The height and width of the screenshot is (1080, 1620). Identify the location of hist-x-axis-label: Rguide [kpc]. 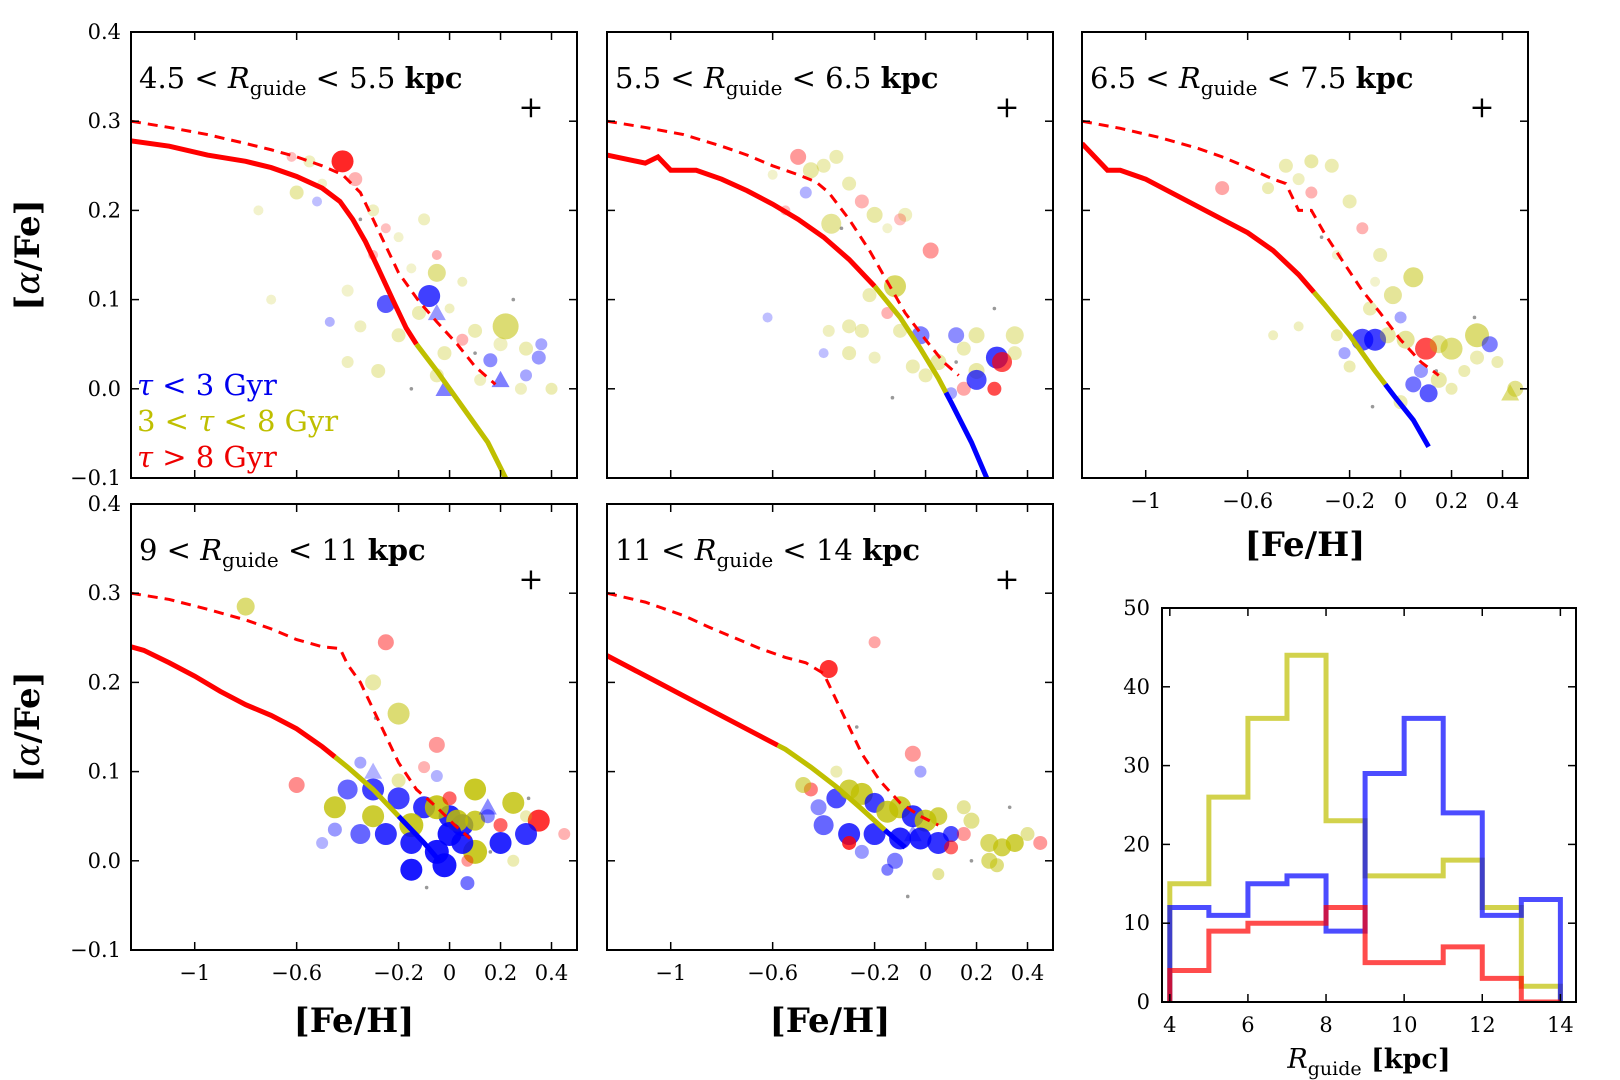
(1368, 1062).